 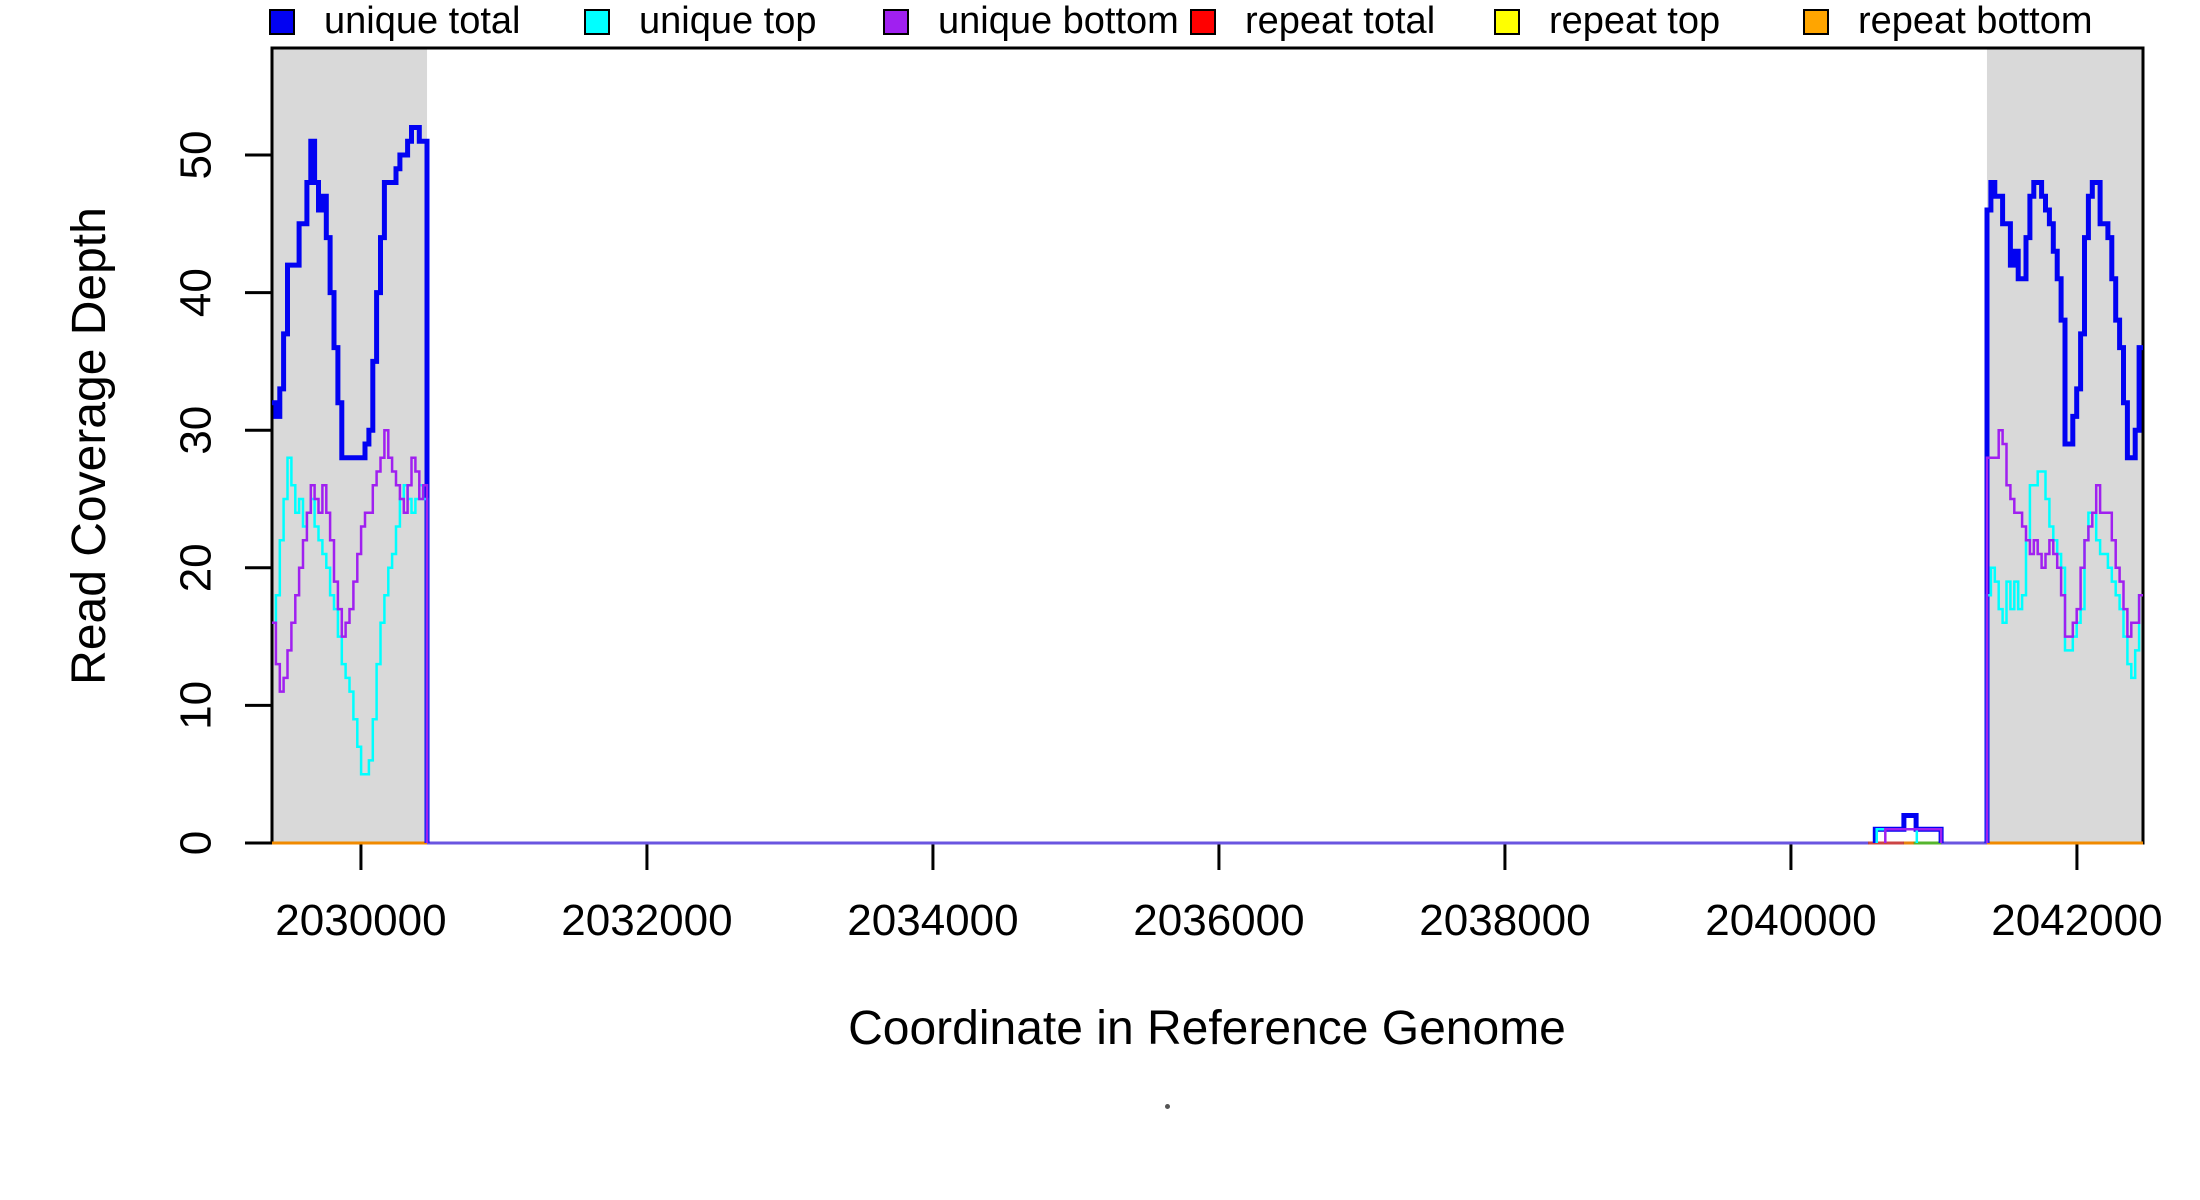 What do you see at coordinates (195, 843) in the screenshot?
I see `y-tick-label: 0` at bounding box center [195, 843].